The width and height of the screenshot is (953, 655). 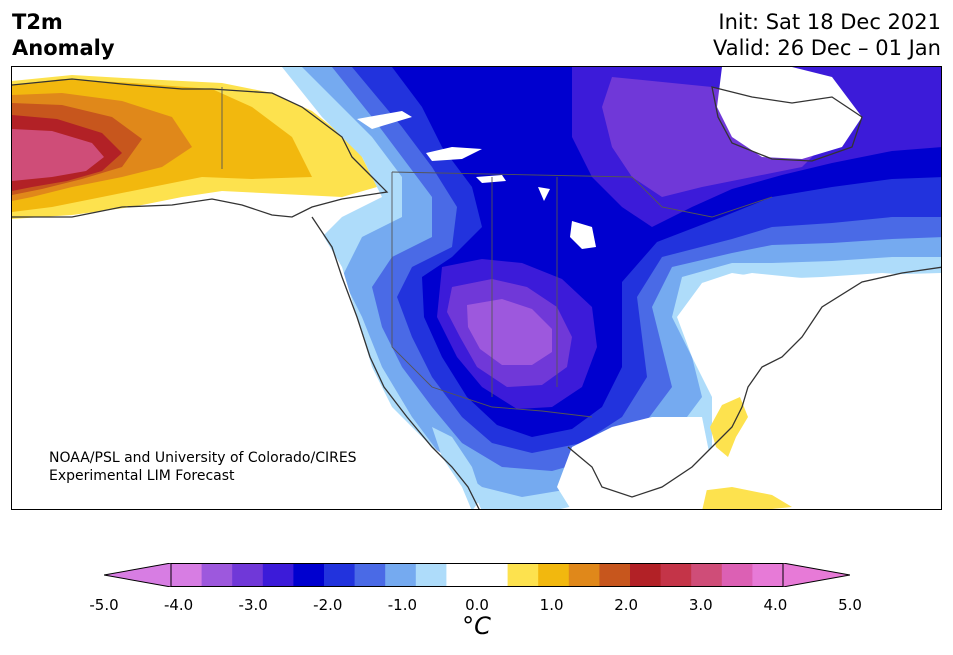 What do you see at coordinates (63, 35) in the screenshot?
I see `map-title: T2m Anomaly` at bounding box center [63, 35].